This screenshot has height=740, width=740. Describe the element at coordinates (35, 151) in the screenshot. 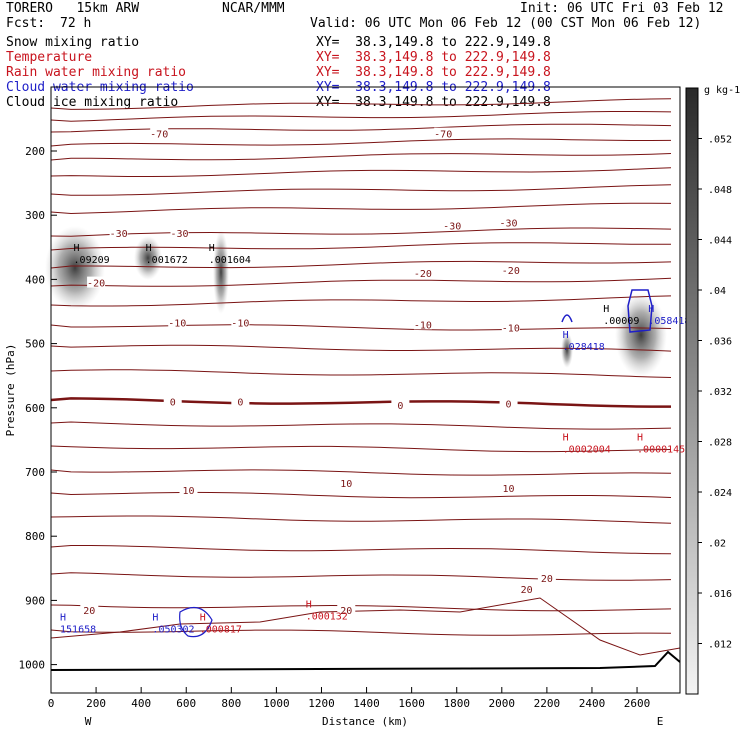

I see `y-tick-label: 200` at that location.